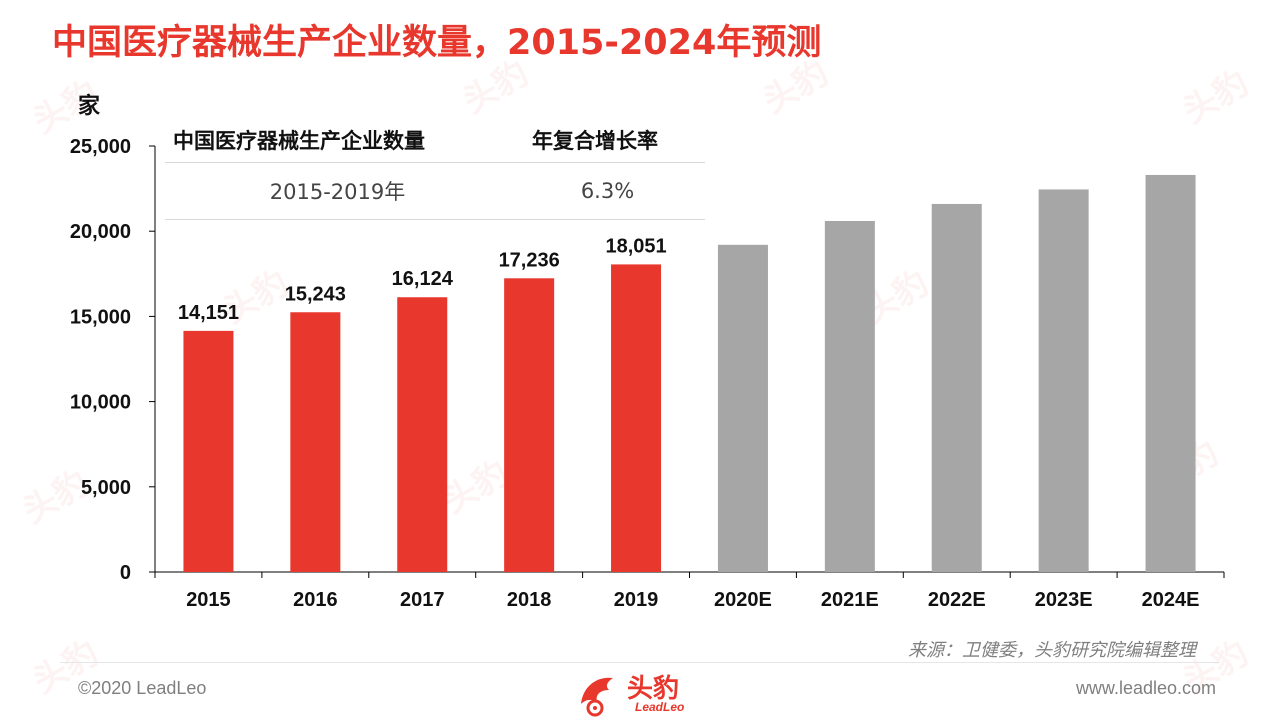  What do you see at coordinates (1171, 600) in the screenshot?
I see `x-tick-label: 2024E` at bounding box center [1171, 600].